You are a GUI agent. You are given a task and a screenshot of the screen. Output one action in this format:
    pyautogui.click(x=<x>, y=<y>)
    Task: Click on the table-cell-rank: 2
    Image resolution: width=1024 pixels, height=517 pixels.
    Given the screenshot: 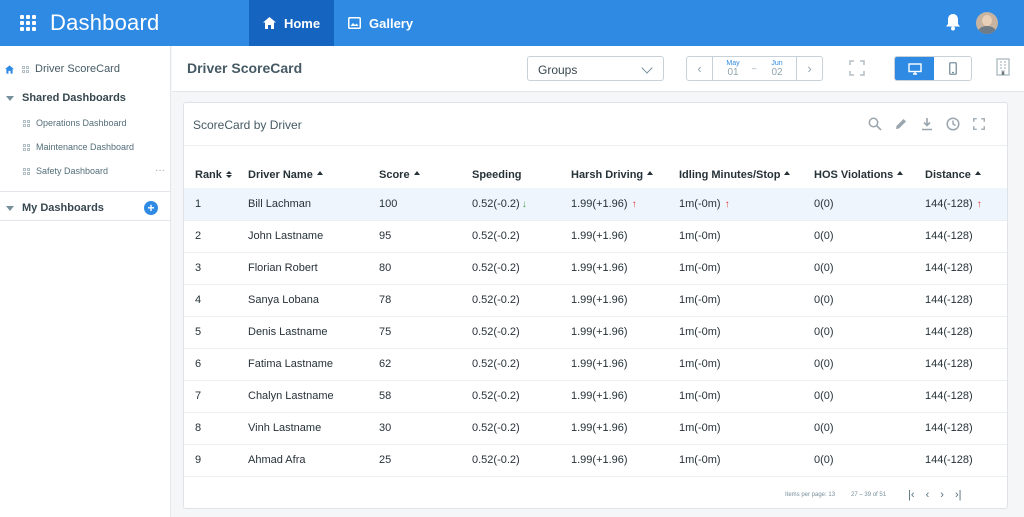 What is the action you would take?
    pyautogui.click(x=216, y=236)
    